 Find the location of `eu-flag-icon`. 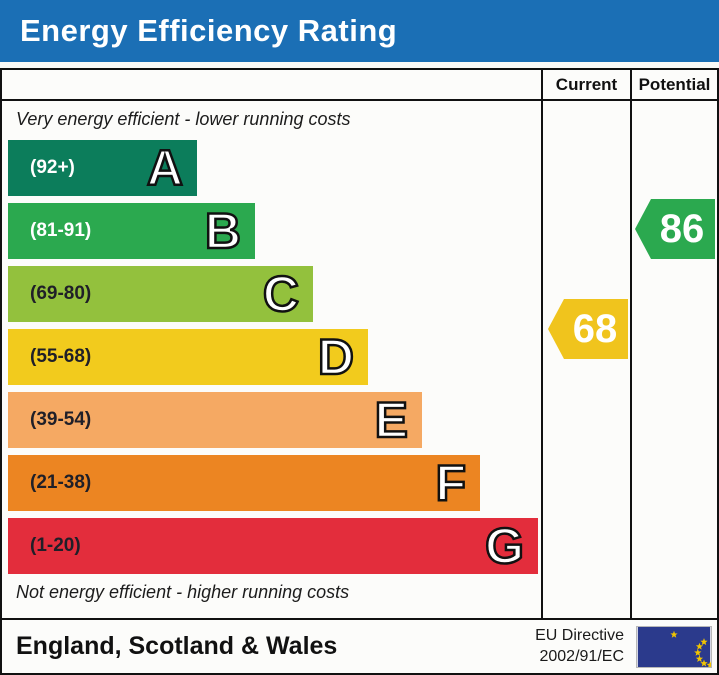

eu-flag-icon is located at coordinates (674, 646).